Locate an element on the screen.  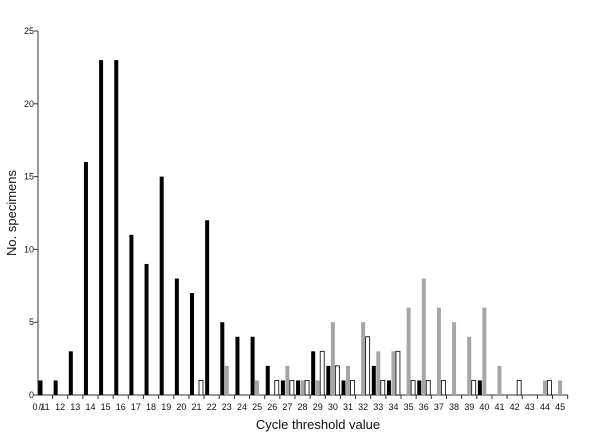
x-tick-label: 28 is located at coordinates (303, 407).